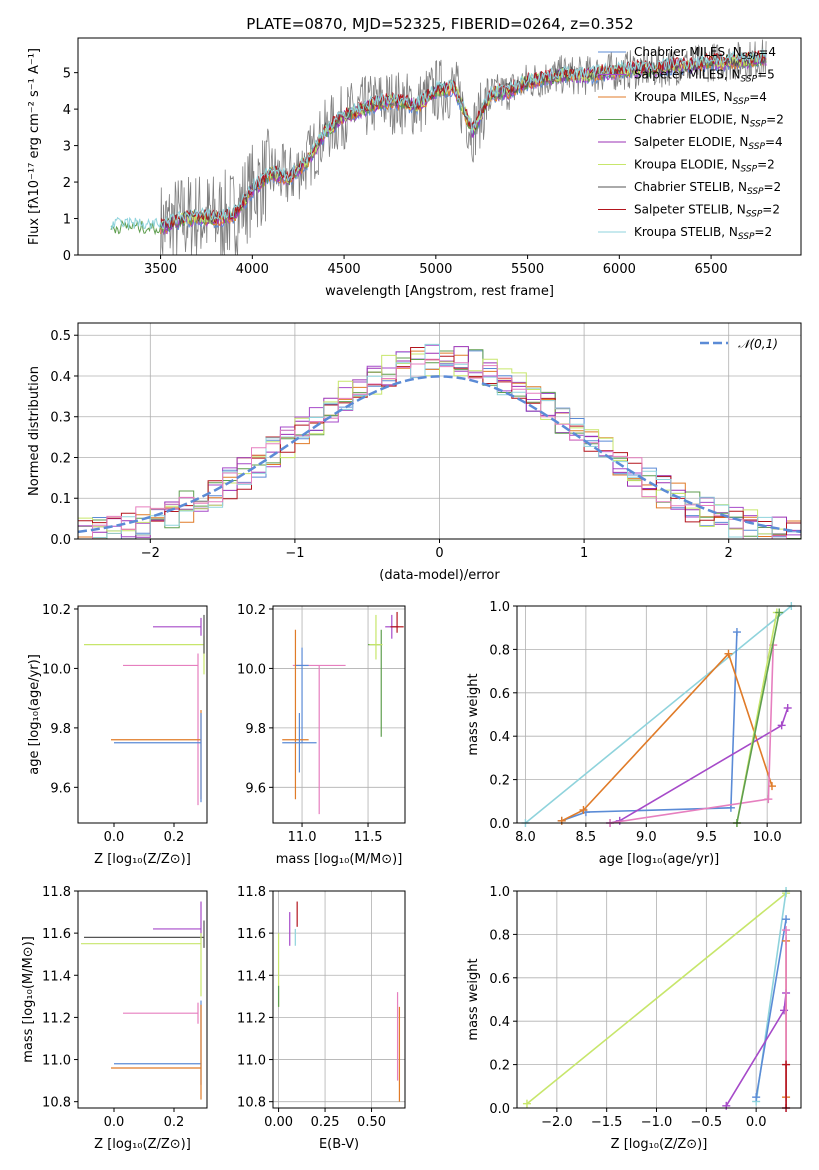  Describe the element at coordinates (294, 553) in the screenshot. I see `x-tick-label: −1` at that location.